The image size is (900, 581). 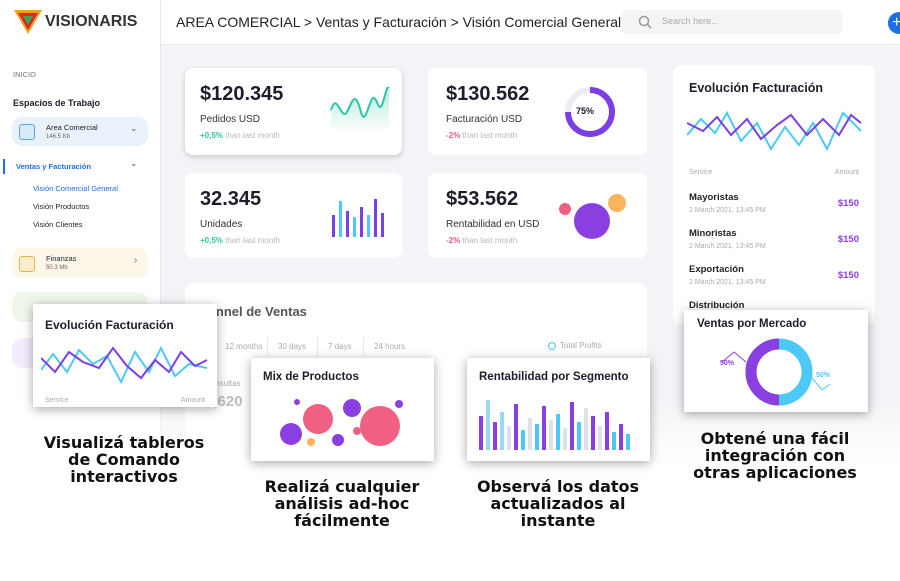 What do you see at coordinates (894, 23) in the screenshot?
I see `add-button: +` at bounding box center [894, 23].